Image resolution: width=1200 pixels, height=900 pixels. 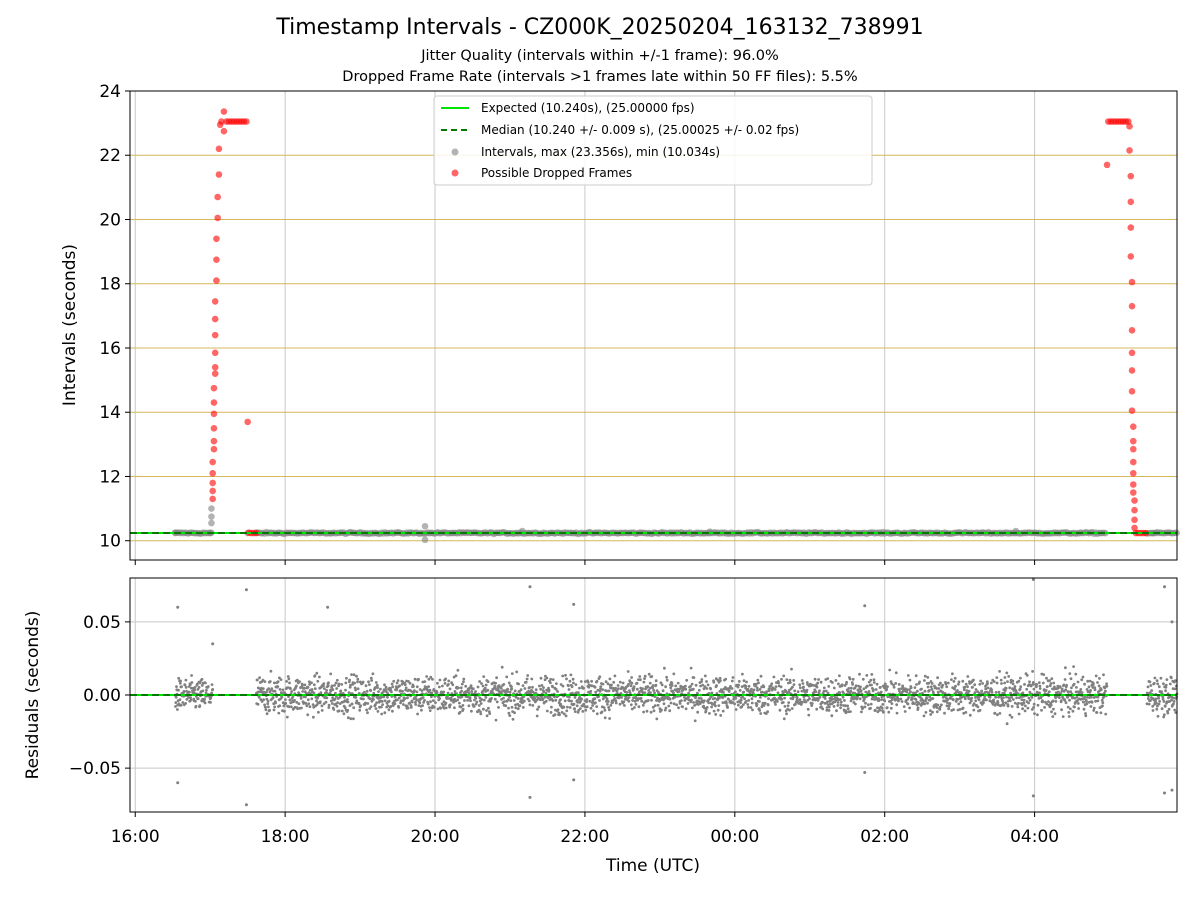 What do you see at coordinates (110, 92) in the screenshot?
I see `top-ytick-label: 24` at bounding box center [110, 92].